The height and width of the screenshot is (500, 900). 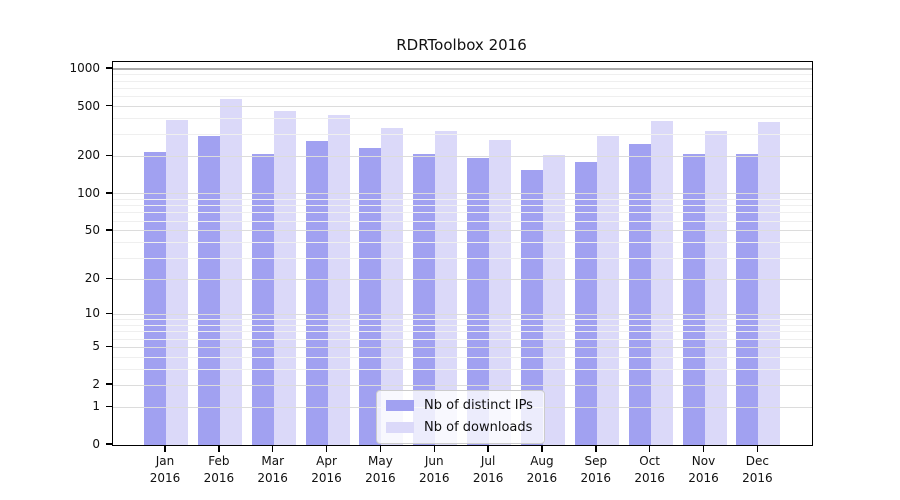 I want to click on bar-distinct-ips-mar, so click(x=262, y=299).